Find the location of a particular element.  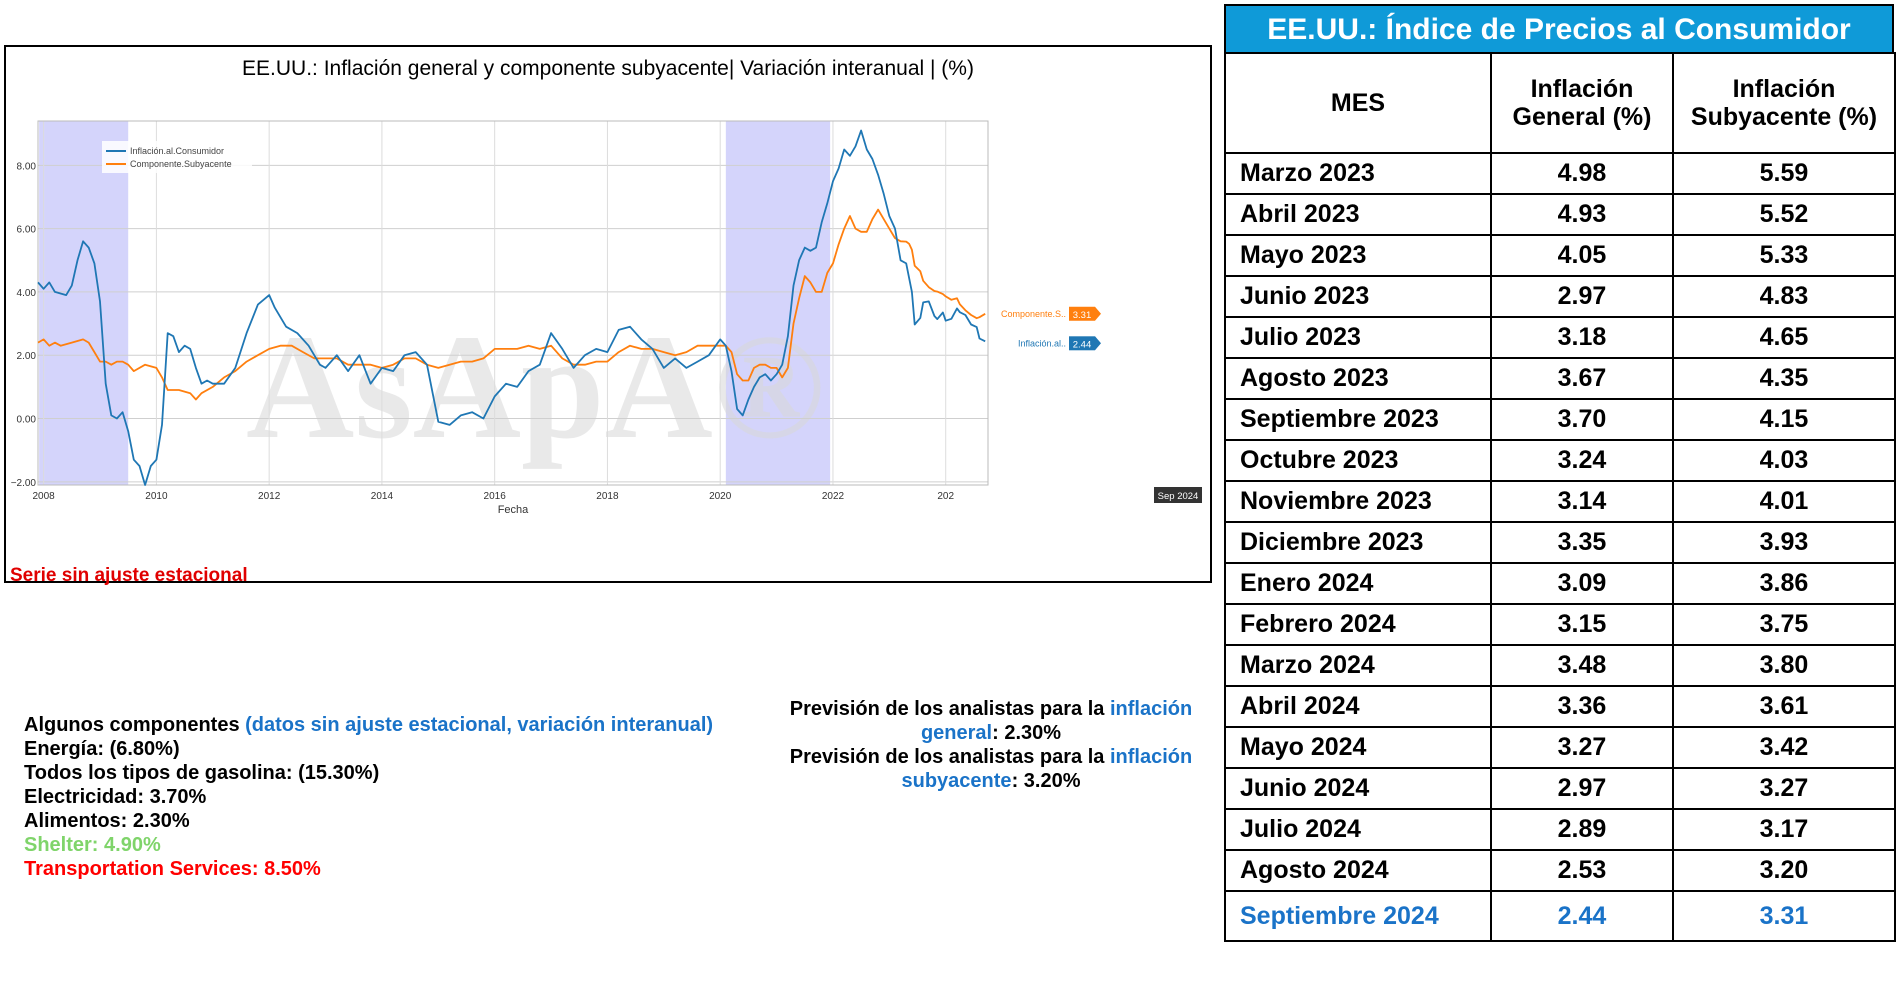

cell-mes: Julio 2023 is located at coordinates (1358, 337).